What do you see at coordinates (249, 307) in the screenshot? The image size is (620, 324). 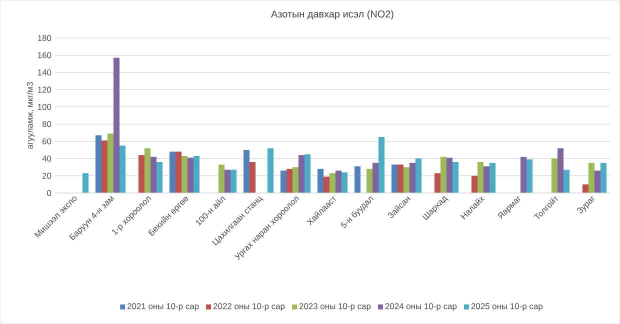 I see `legend-label: 2022 оны 10-р сар` at bounding box center [249, 307].